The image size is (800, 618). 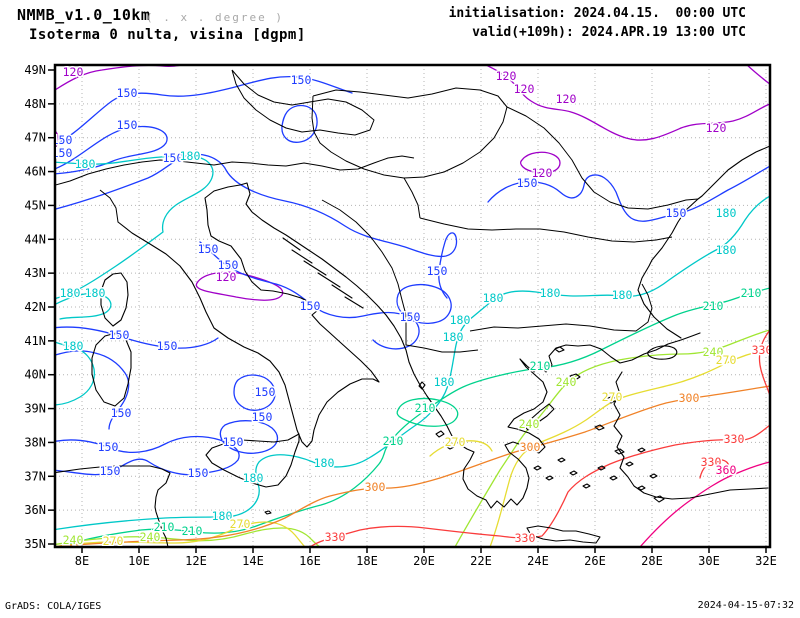 I want to click on longitude-label: 8E, so click(x=82, y=561).